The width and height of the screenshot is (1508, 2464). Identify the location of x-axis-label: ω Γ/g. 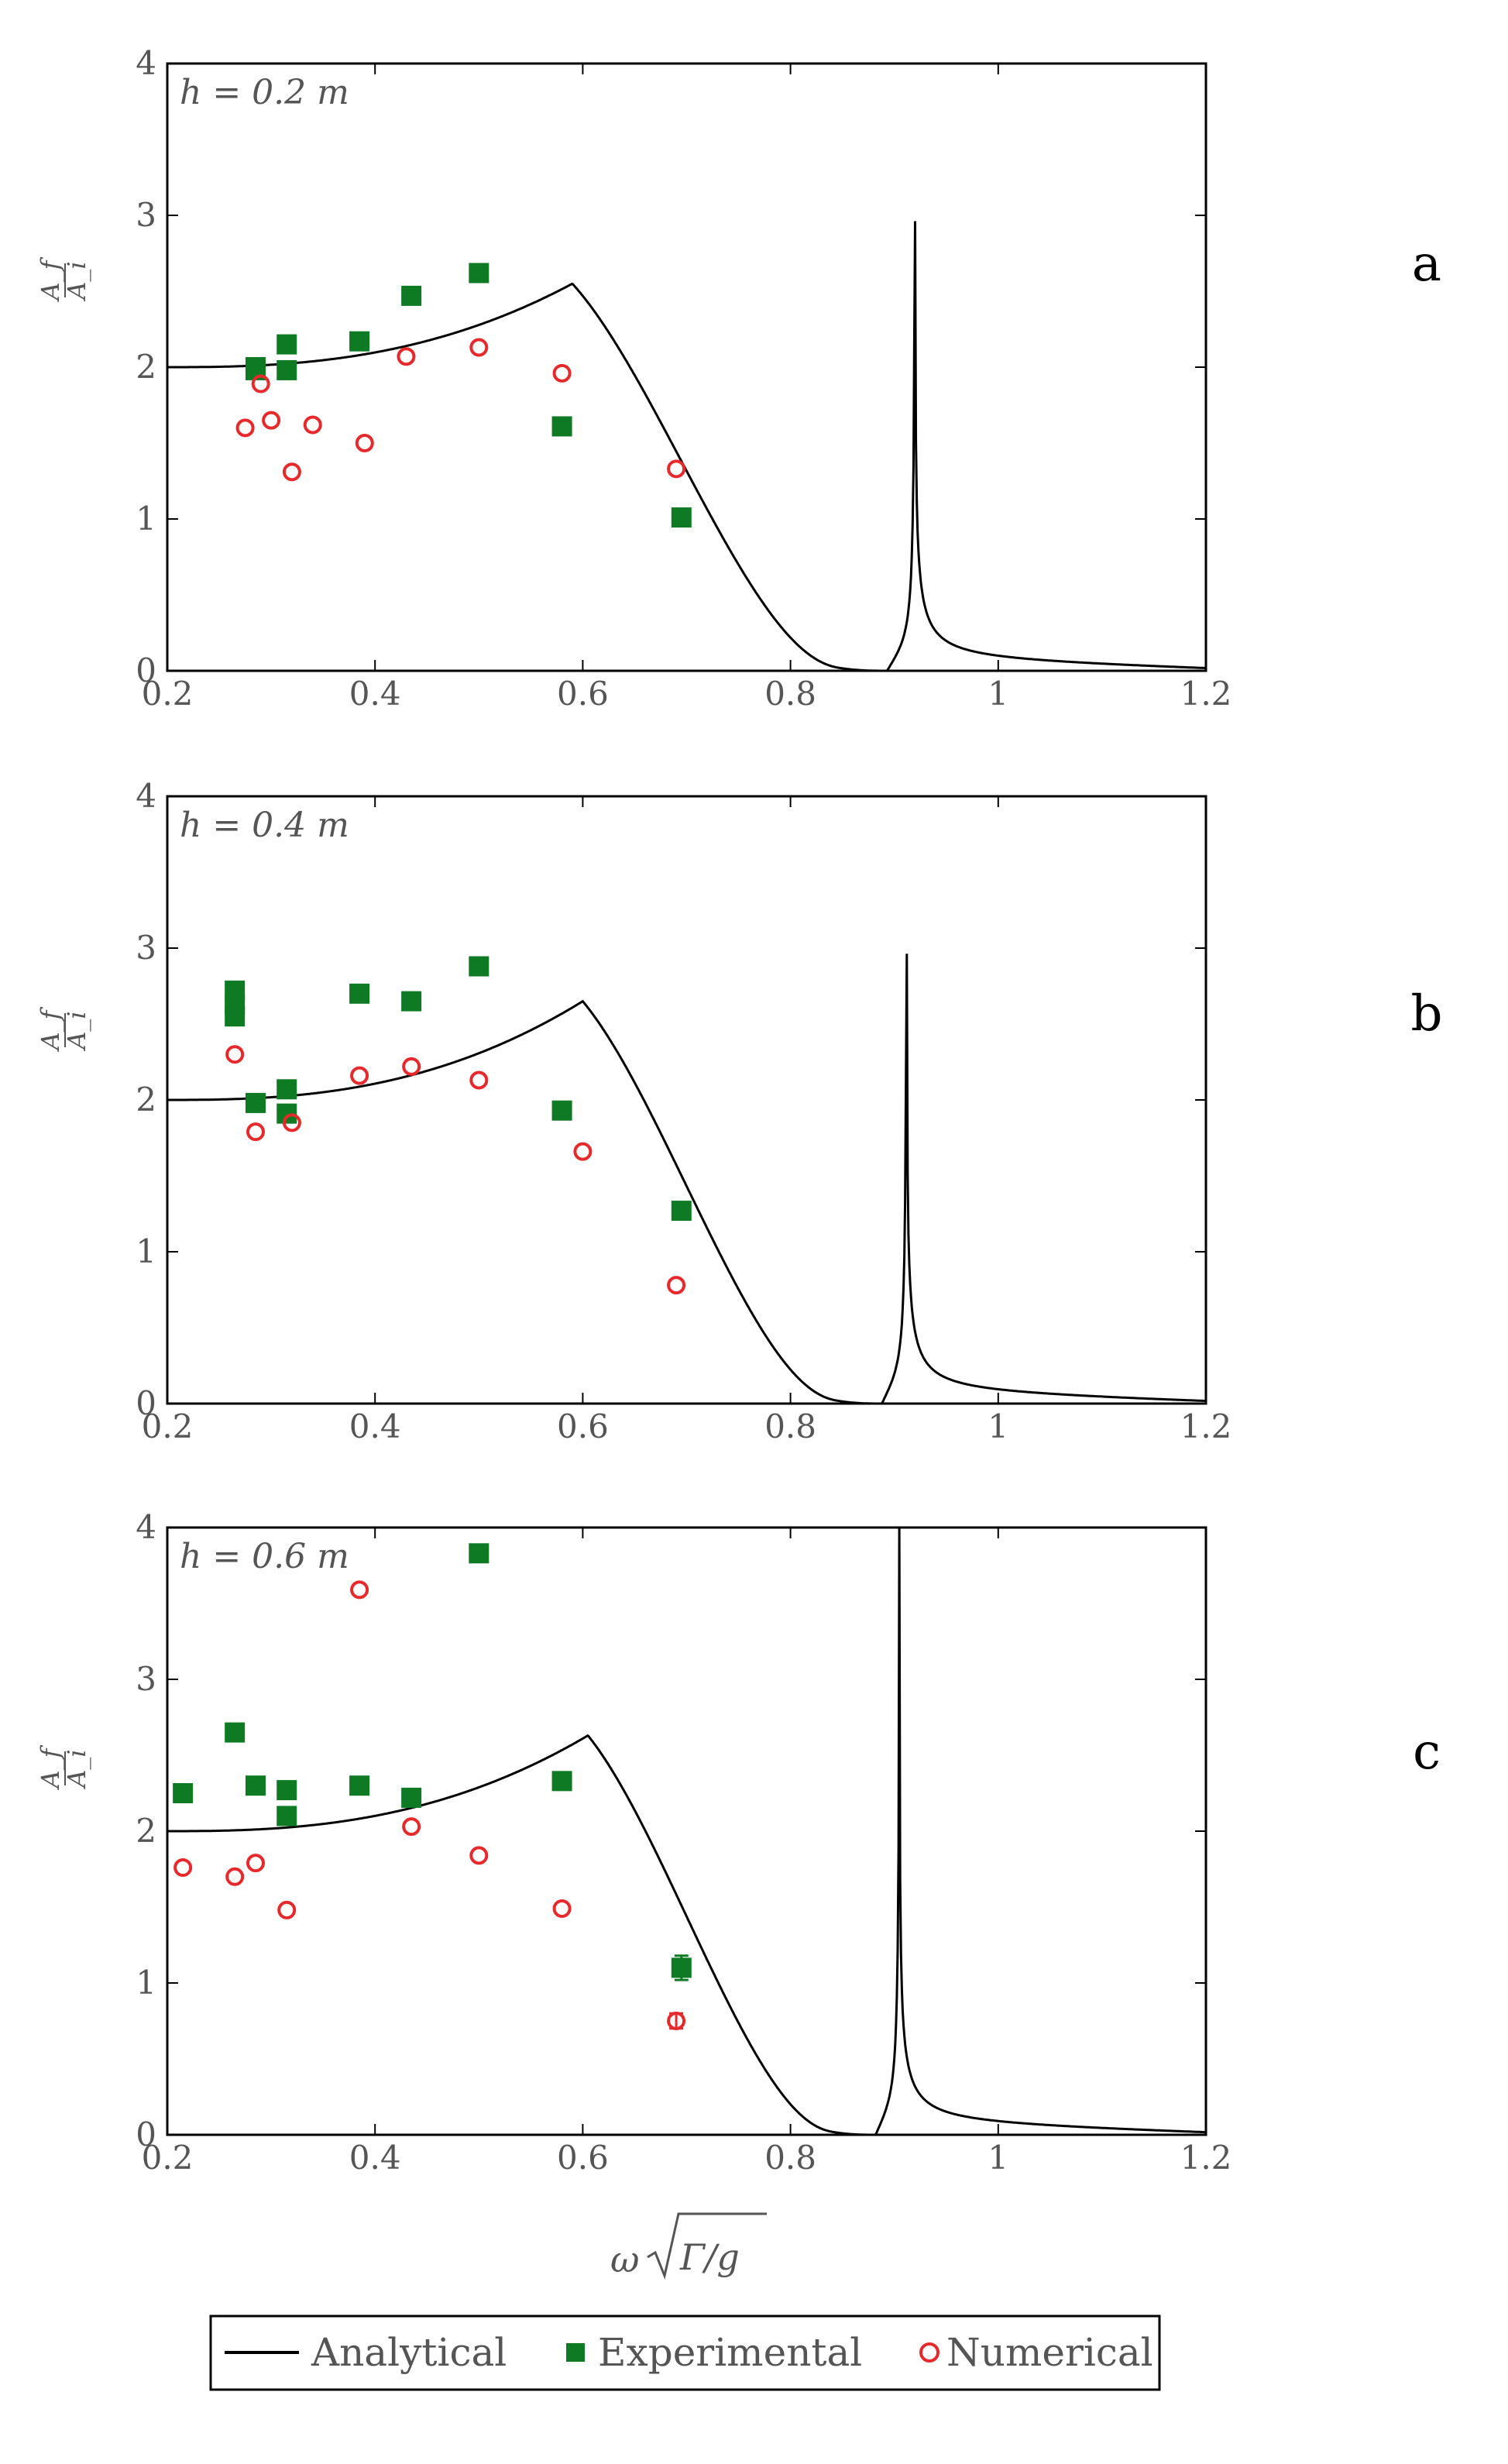
(688, 2246).